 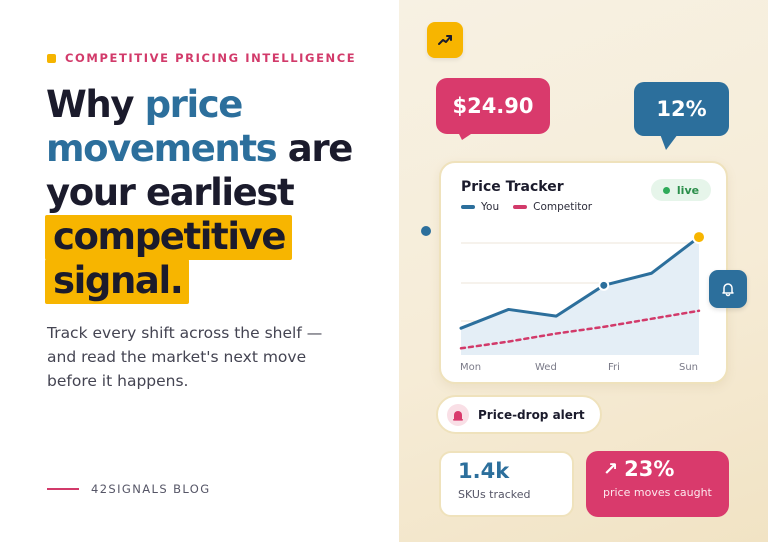 I want to click on trend-up-icon, so click(x=445, y=40).